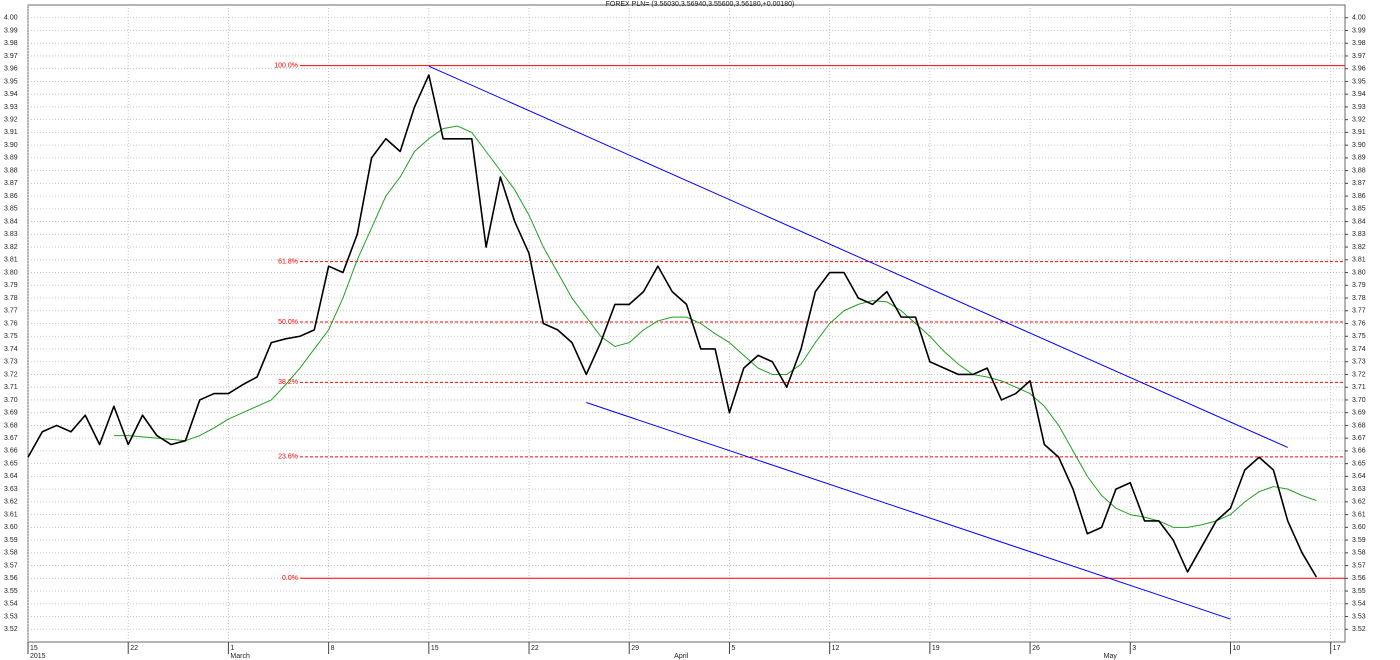  What do you see at coordinates (1134, 648) in the screenshot?
I see `x-tick-label: 3` at bounding box center [1134, 648].